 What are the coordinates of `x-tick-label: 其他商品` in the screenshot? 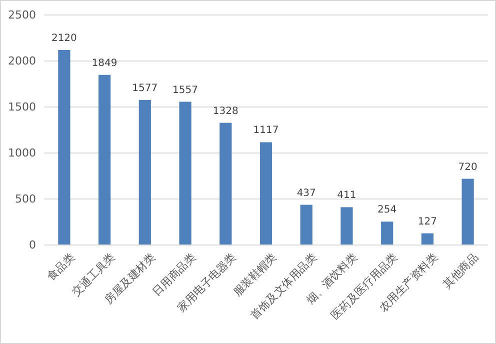 It's located at (460, 271).